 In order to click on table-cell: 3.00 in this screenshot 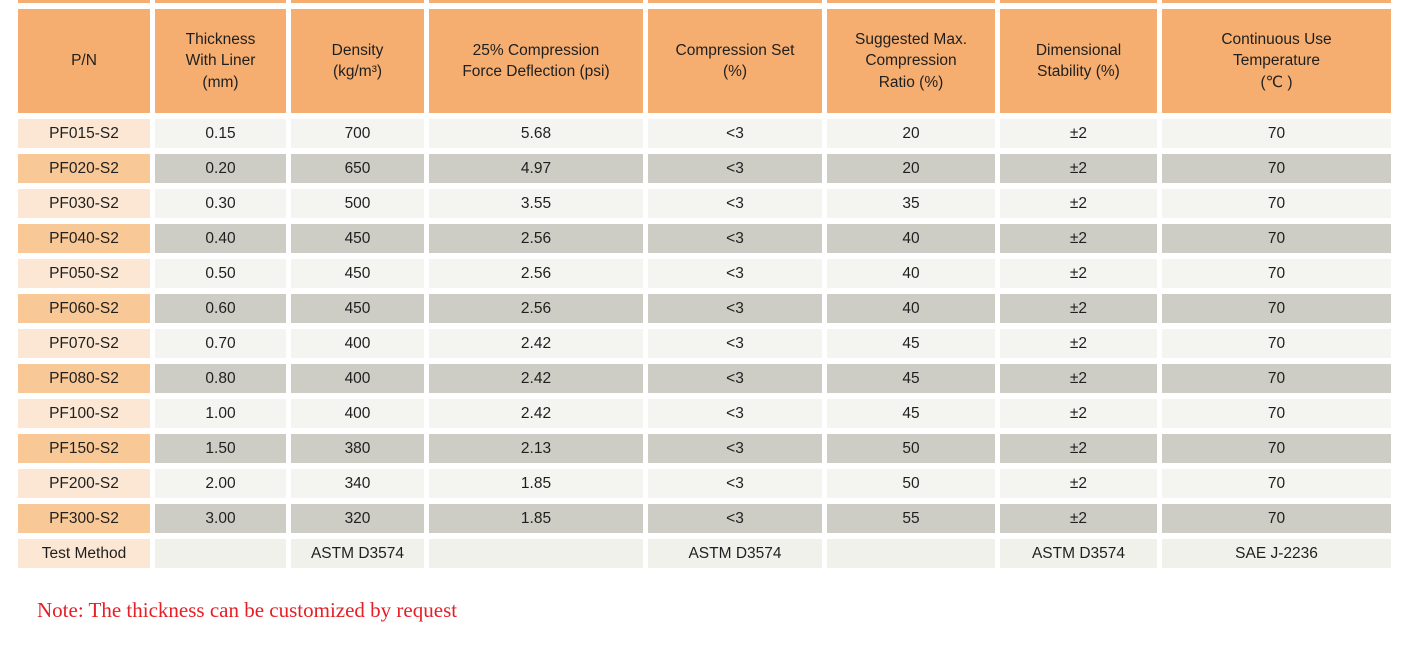, I will do `click(220, 518)`.